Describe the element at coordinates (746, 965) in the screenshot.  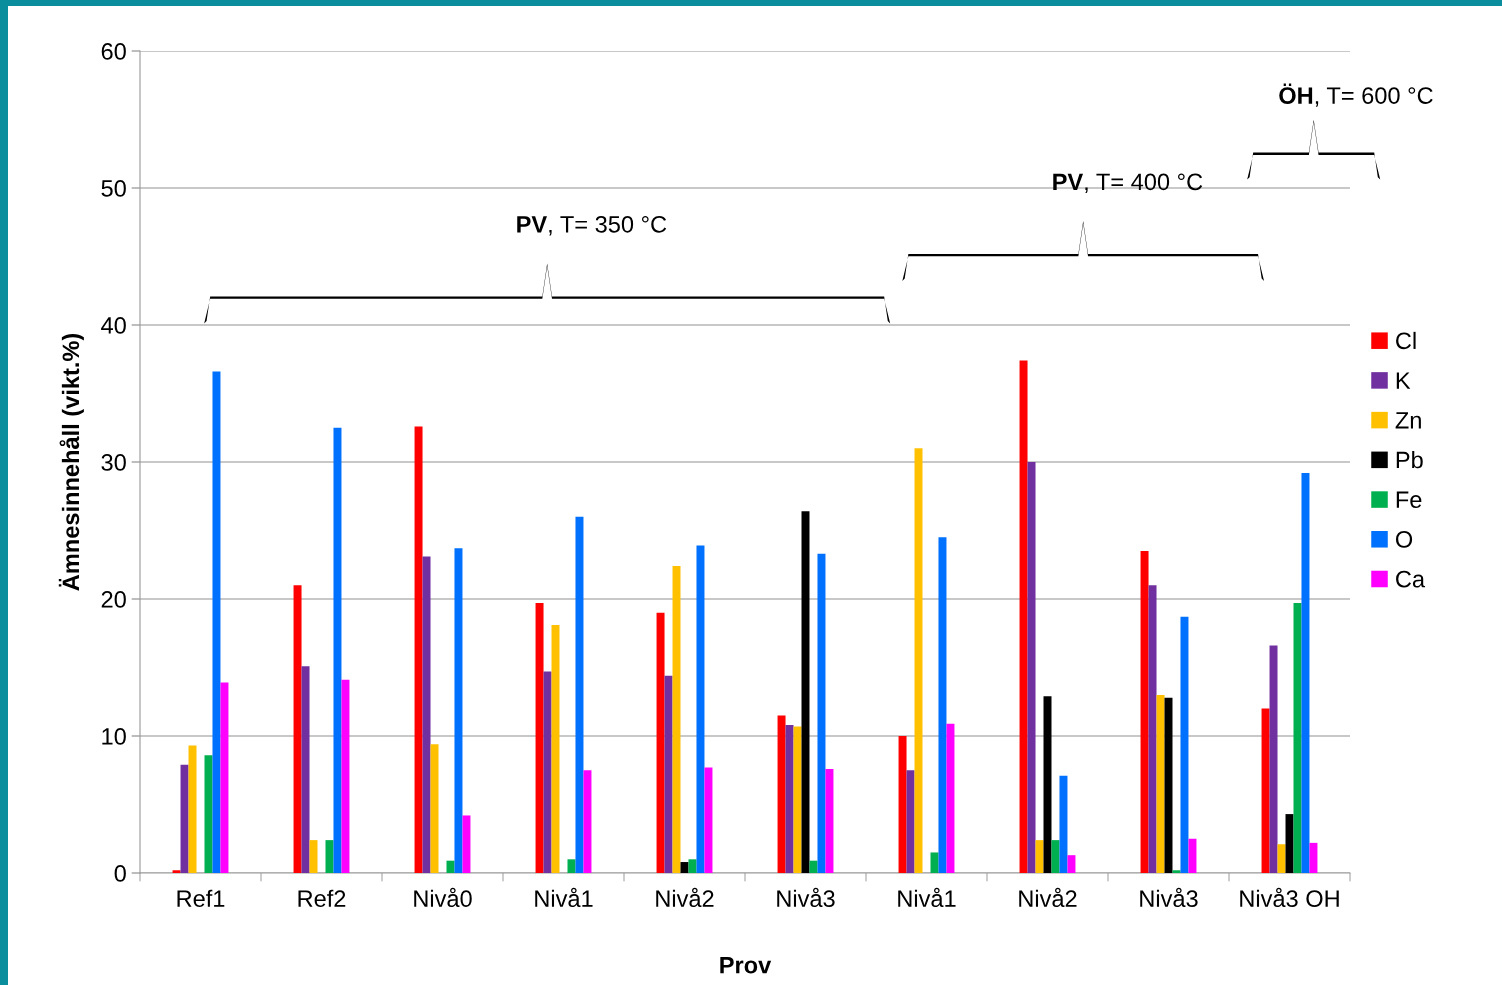
I see `x-axis-title: Prov` at that location.